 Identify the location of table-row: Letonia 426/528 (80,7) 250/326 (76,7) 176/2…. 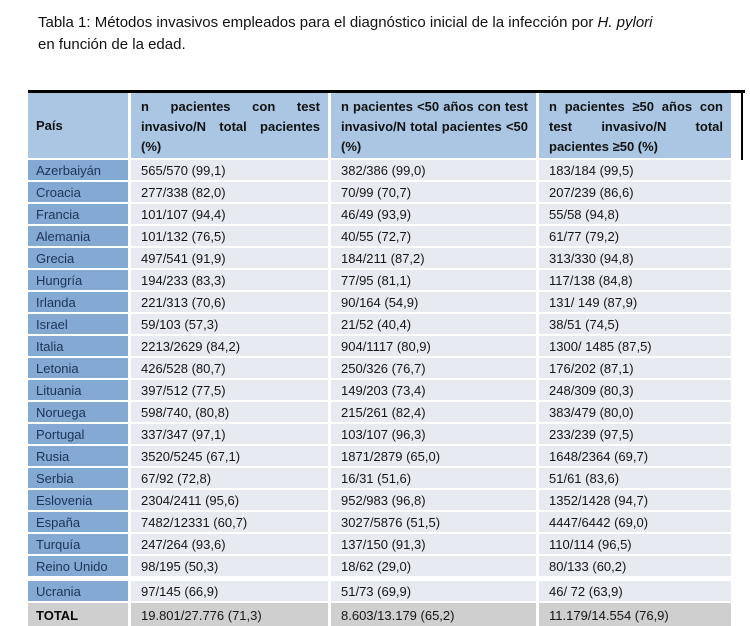
(379, 368).